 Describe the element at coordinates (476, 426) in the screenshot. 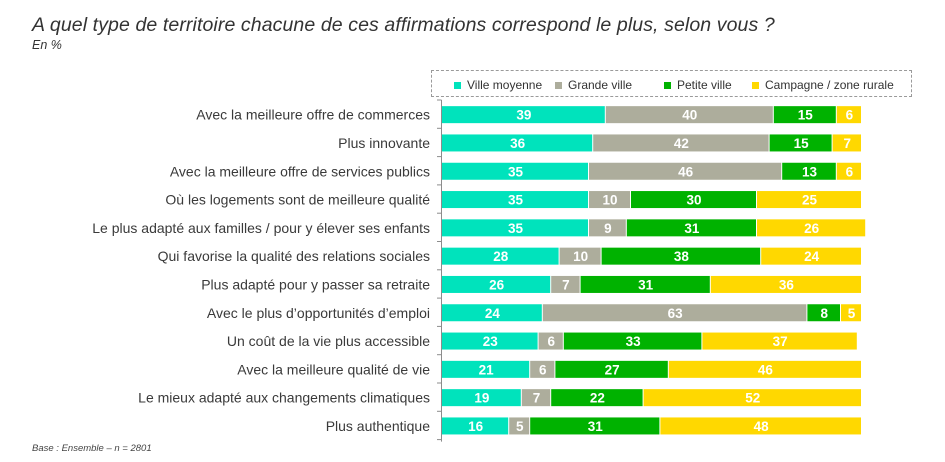

I see `data-label: 16` at that location.